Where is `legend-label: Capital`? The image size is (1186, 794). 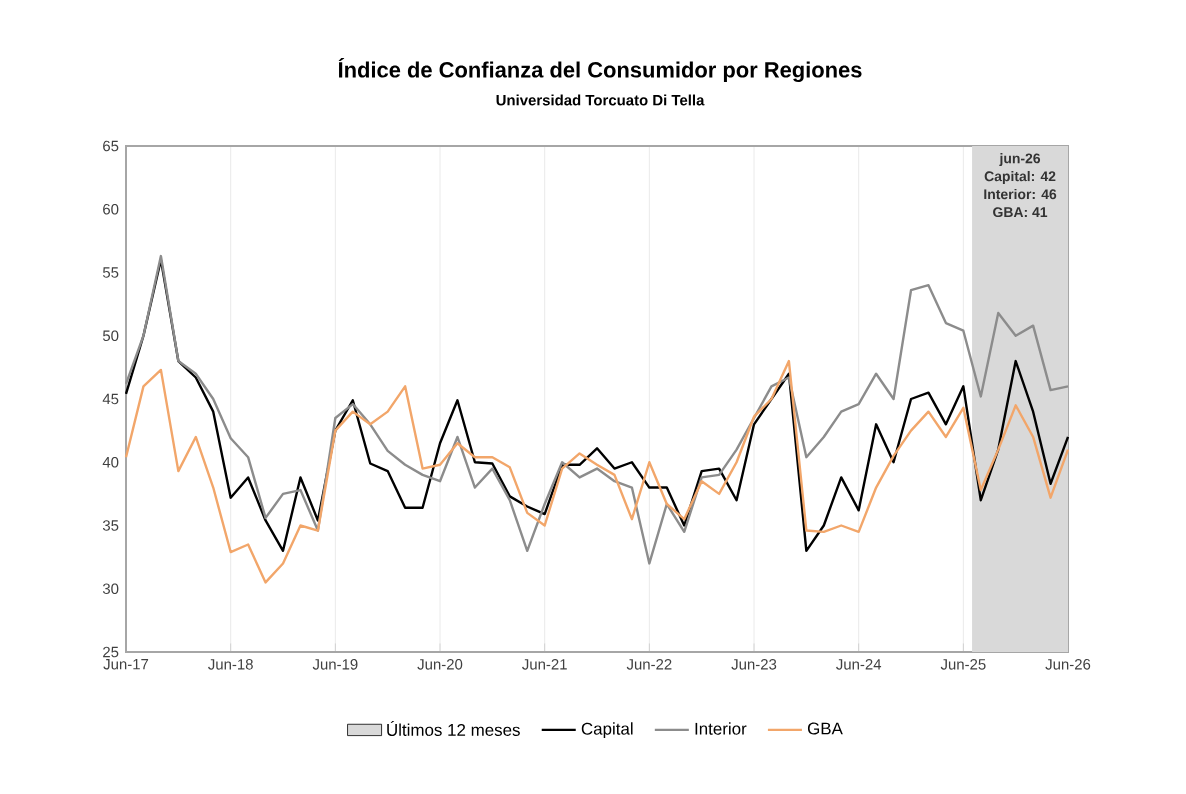 legend-label: Capital is located at coordinates (607, 730).